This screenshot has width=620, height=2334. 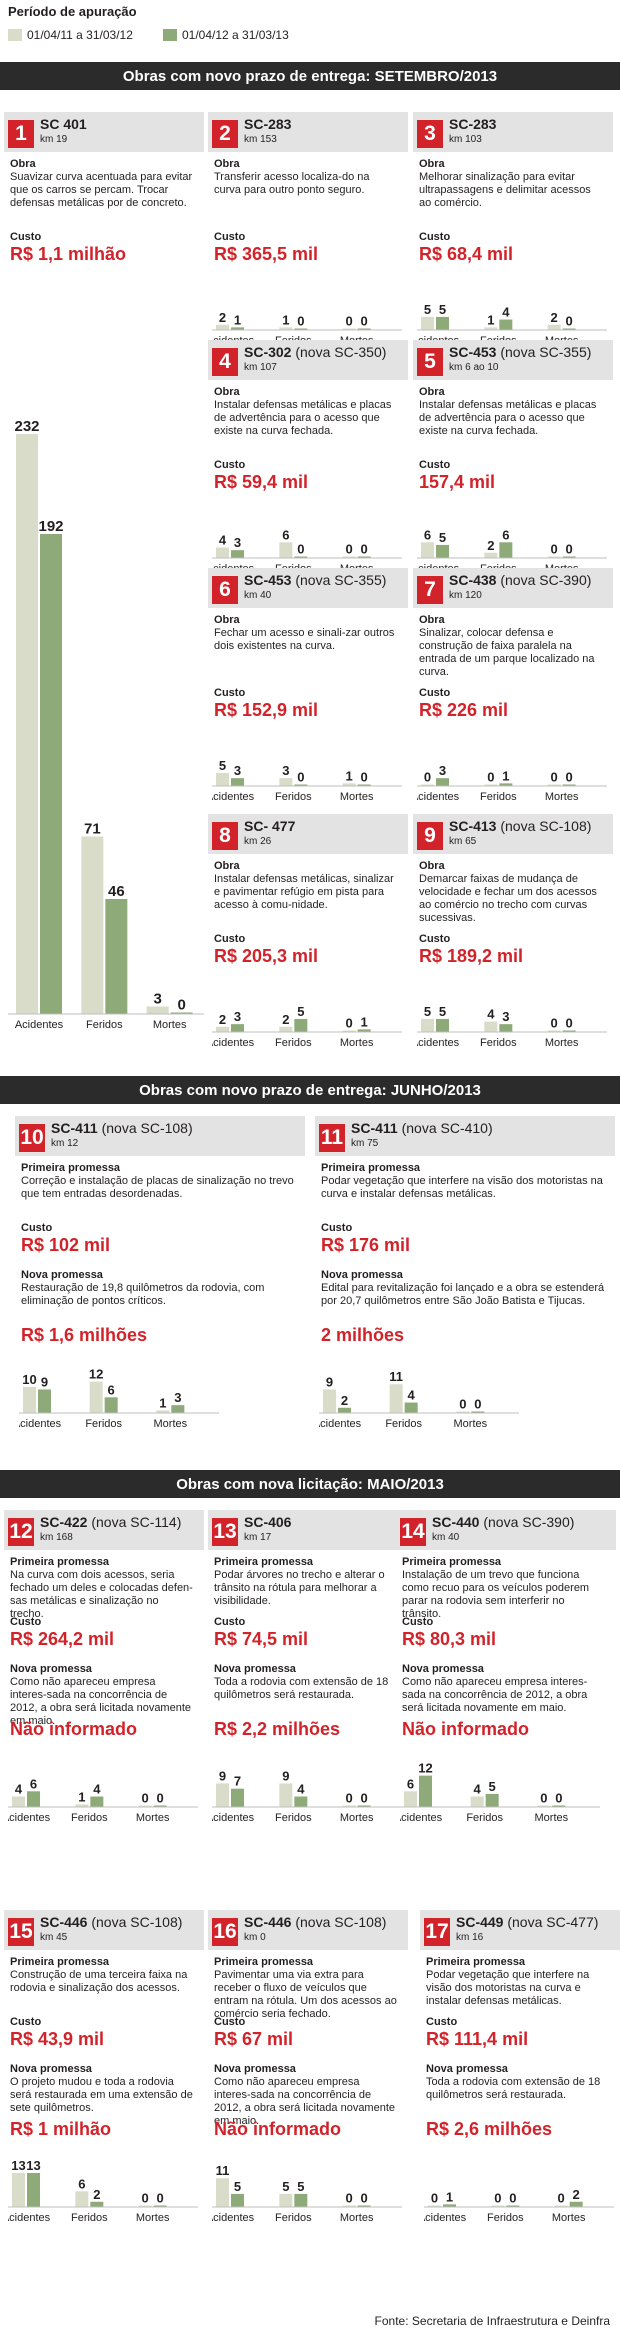 What do you see at coordinates (308, 132) in the screenshot?
I see `panel-header: 2 SC-283 km 153` at bounding box center [308, 132].